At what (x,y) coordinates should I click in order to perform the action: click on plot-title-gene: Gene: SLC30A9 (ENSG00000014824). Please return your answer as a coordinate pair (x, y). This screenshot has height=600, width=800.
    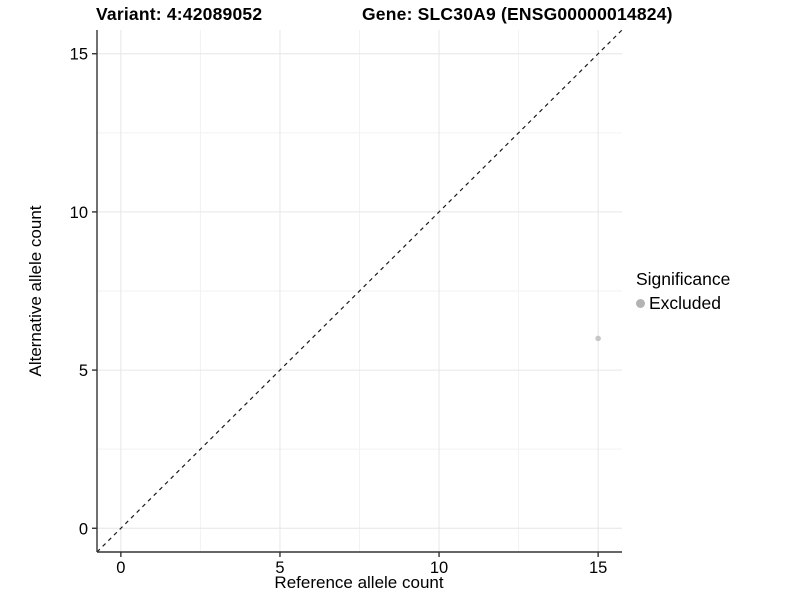
    Looking at the image, I should click on (517, 14).